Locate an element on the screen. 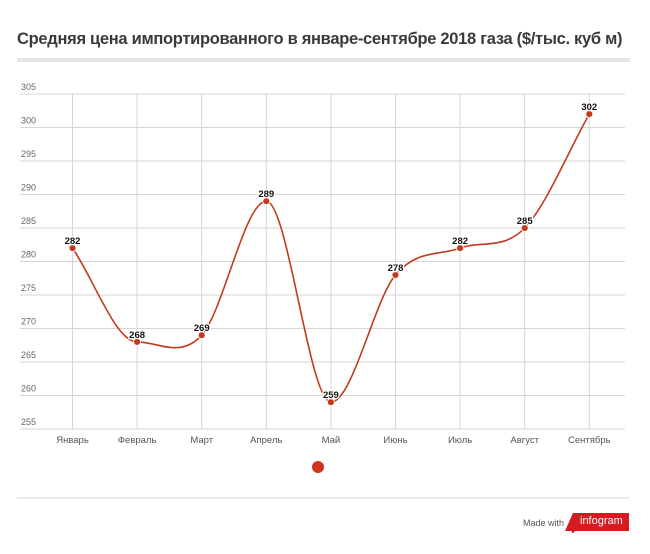 This screenshot has height=554, width=650. x-tick-label: Сентябрь is located at coordinates (589, 440).